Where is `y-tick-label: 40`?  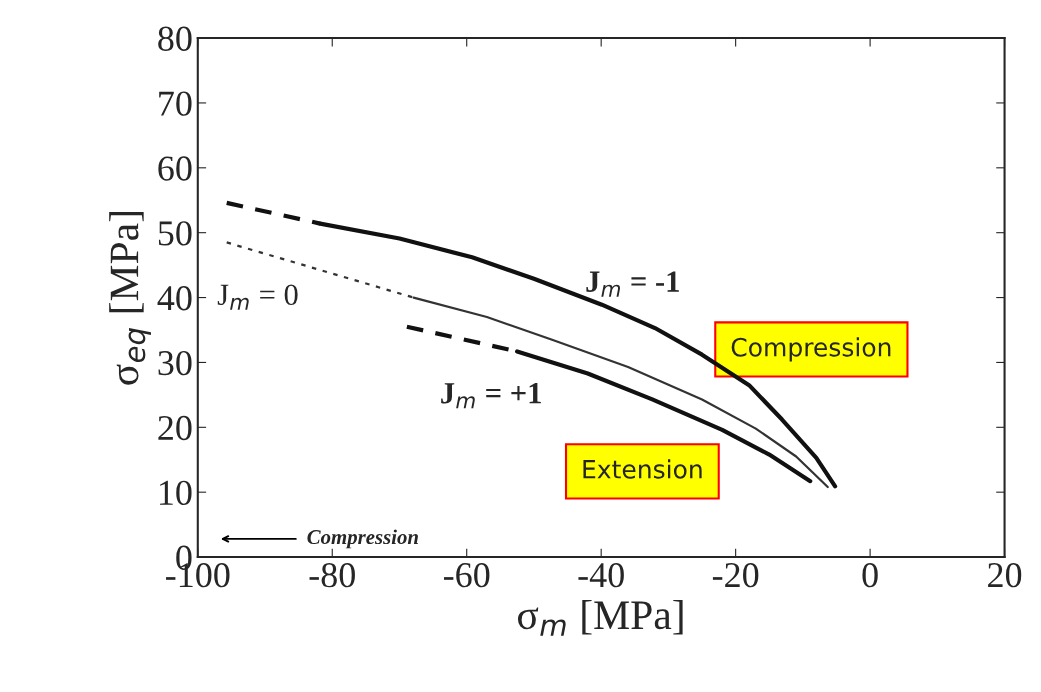
y-tick-label: 40 is located at coordinates (174, 298).